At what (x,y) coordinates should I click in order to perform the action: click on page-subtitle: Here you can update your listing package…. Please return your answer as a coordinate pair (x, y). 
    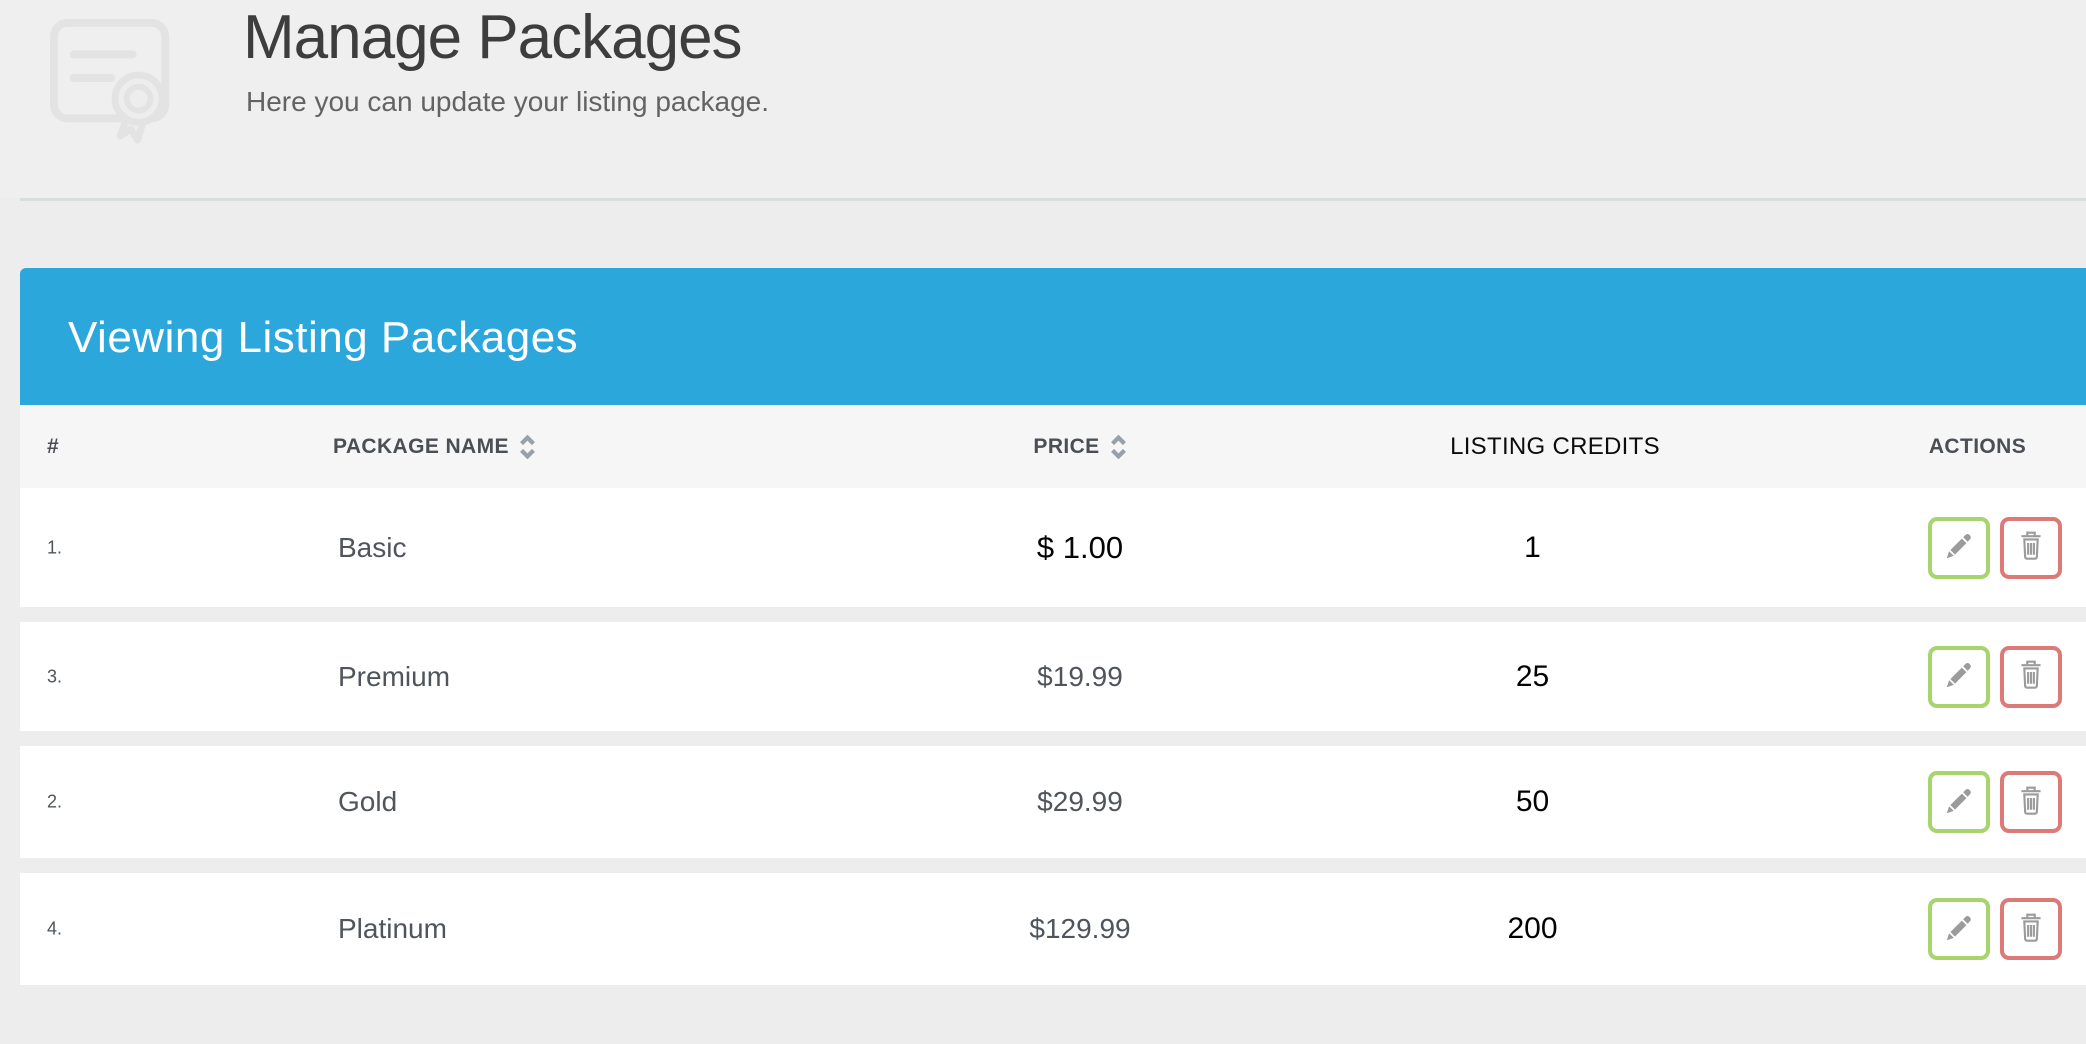
    Looking at the image, I should click on (507, 101).